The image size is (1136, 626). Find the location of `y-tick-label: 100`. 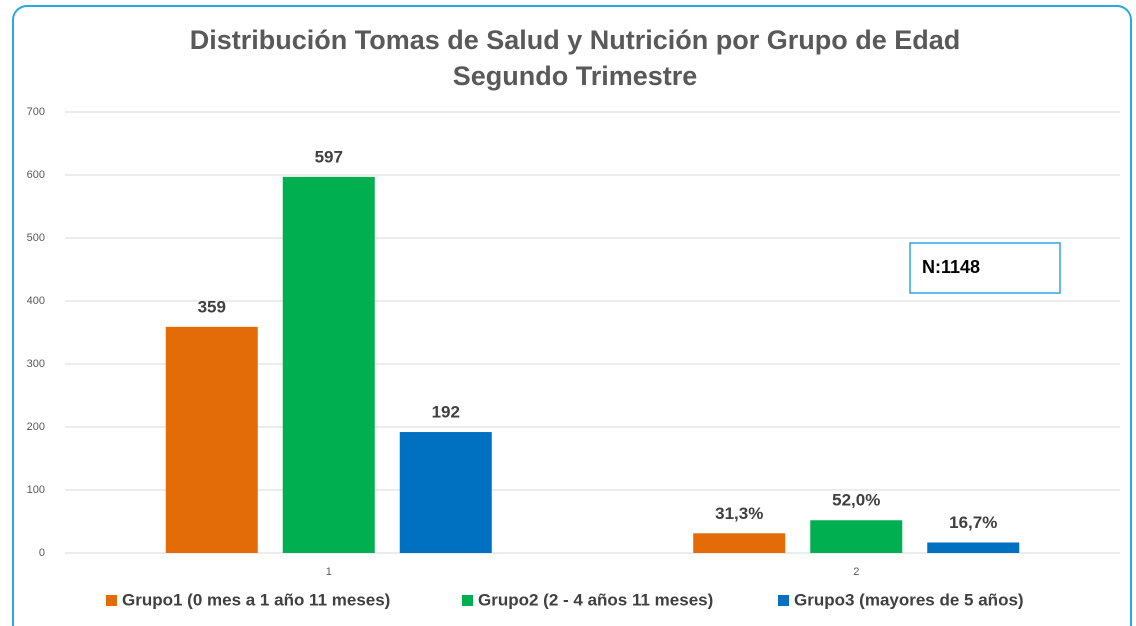

y-tick-label: 100 is located at coordinates (36, 490).